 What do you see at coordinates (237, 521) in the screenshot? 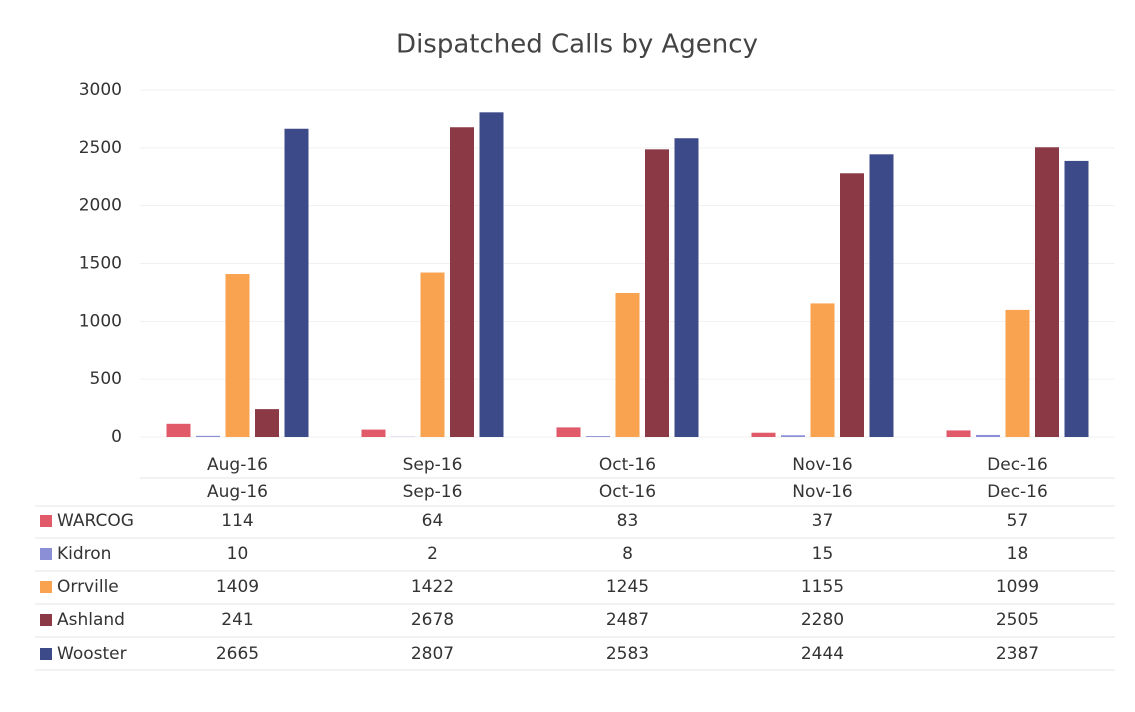
I see `table-cell: 114` at bounding box center [237, 521].